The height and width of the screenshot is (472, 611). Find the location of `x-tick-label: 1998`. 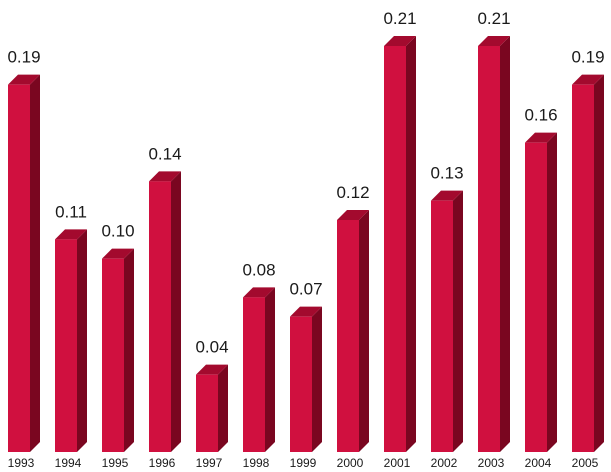

x-tick-label: 1998 is located at coordinates (256, 463).